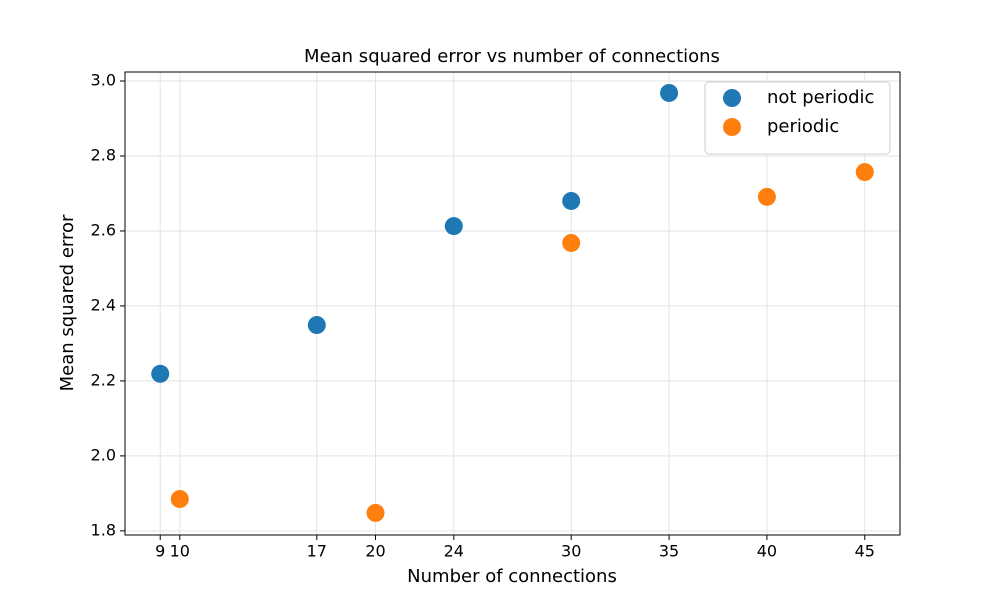 The width and height of the screenshot is (1000, 600). I want to click on y-tick-label: 2.6, so click(103, 229).